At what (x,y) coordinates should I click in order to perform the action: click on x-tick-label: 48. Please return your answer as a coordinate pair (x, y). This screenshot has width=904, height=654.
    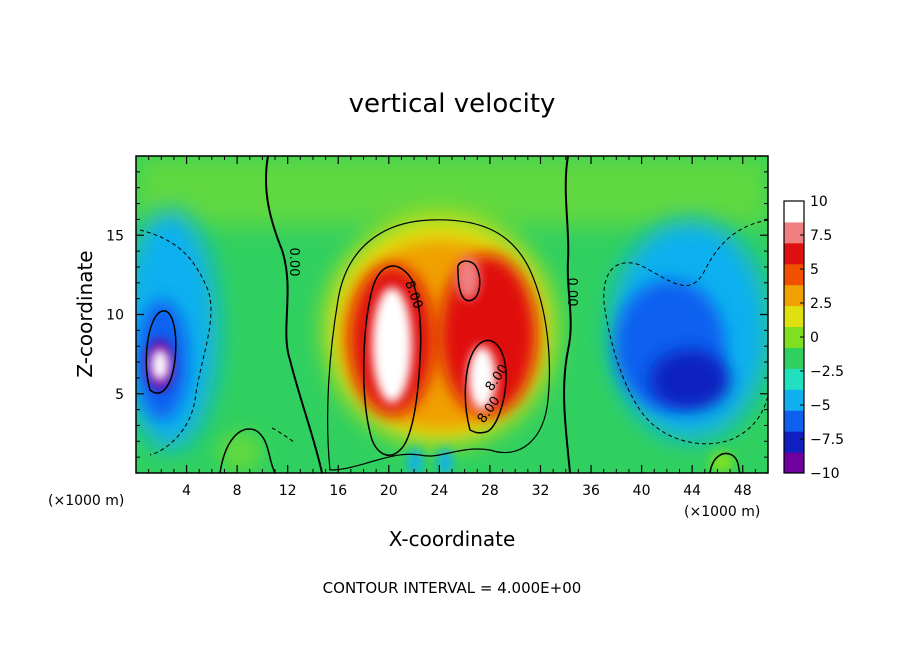
    Looking at the image, I should click on (743, 491).